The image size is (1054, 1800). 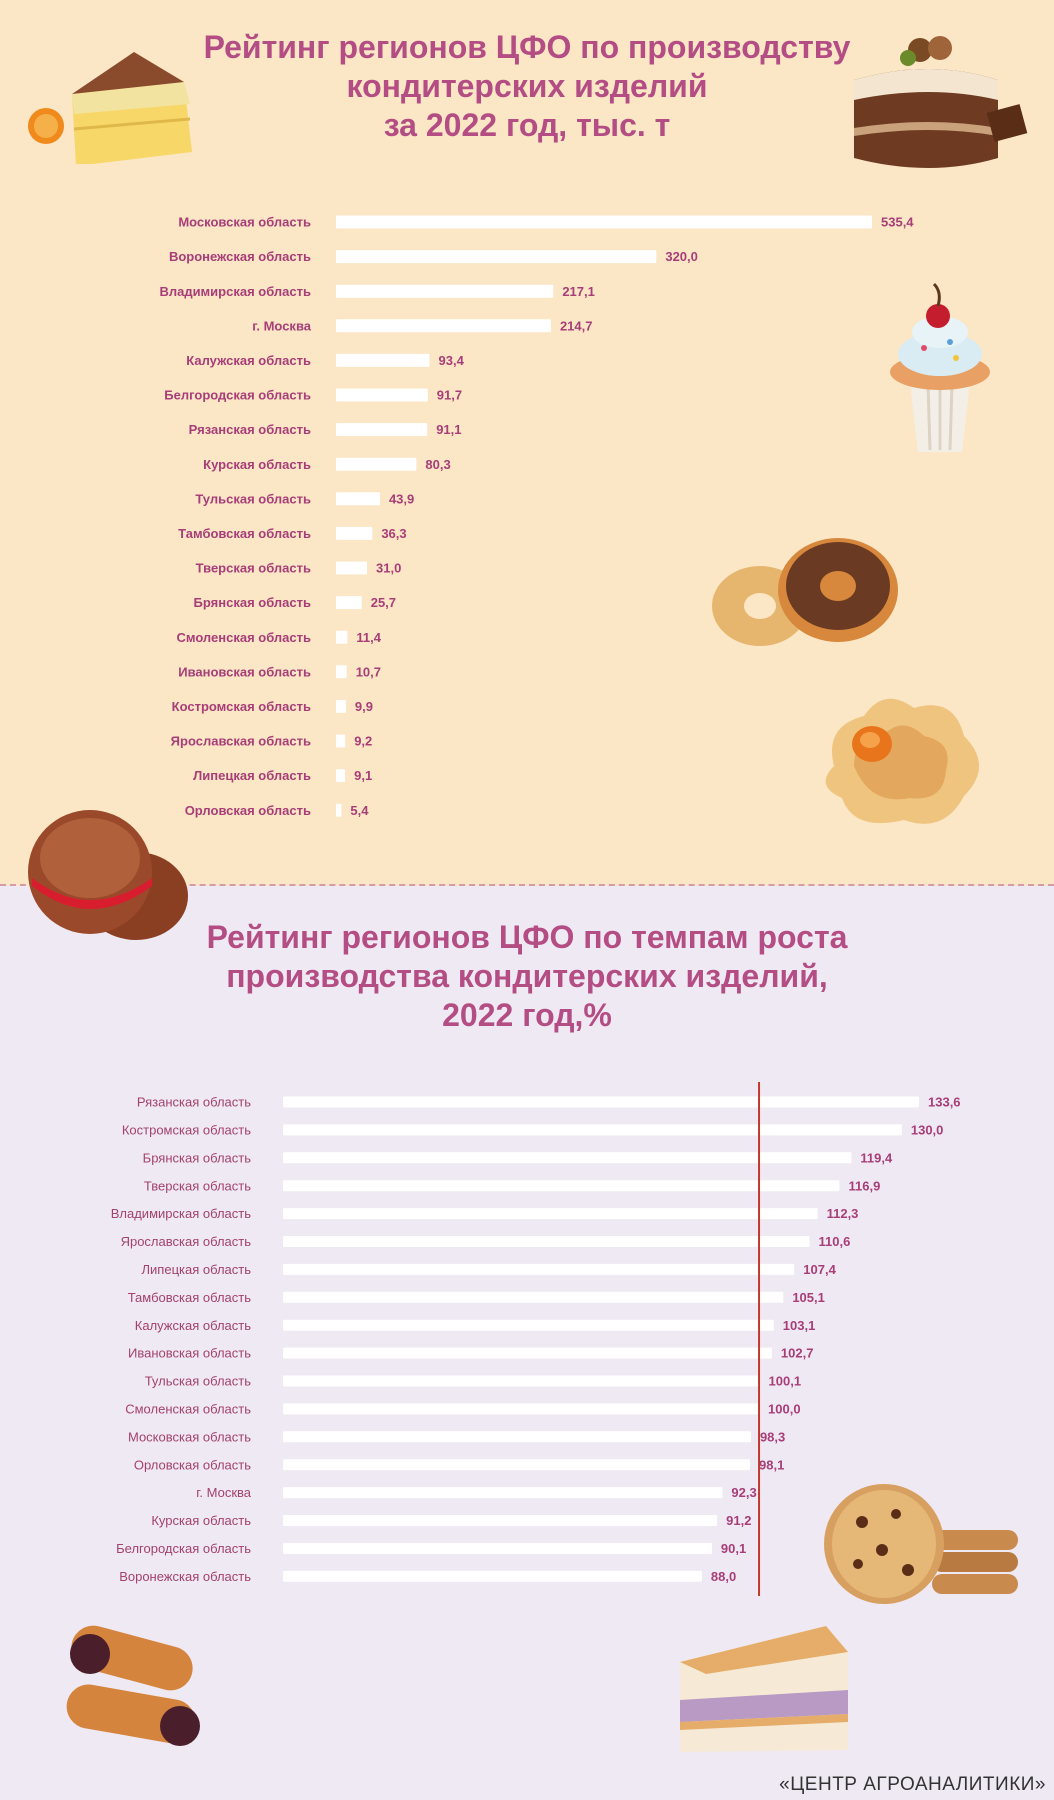 What do you see at coordinates (799, 1325) in the screenshot?
I see `value-label: 103,1` at bounding box center [799, 1325].